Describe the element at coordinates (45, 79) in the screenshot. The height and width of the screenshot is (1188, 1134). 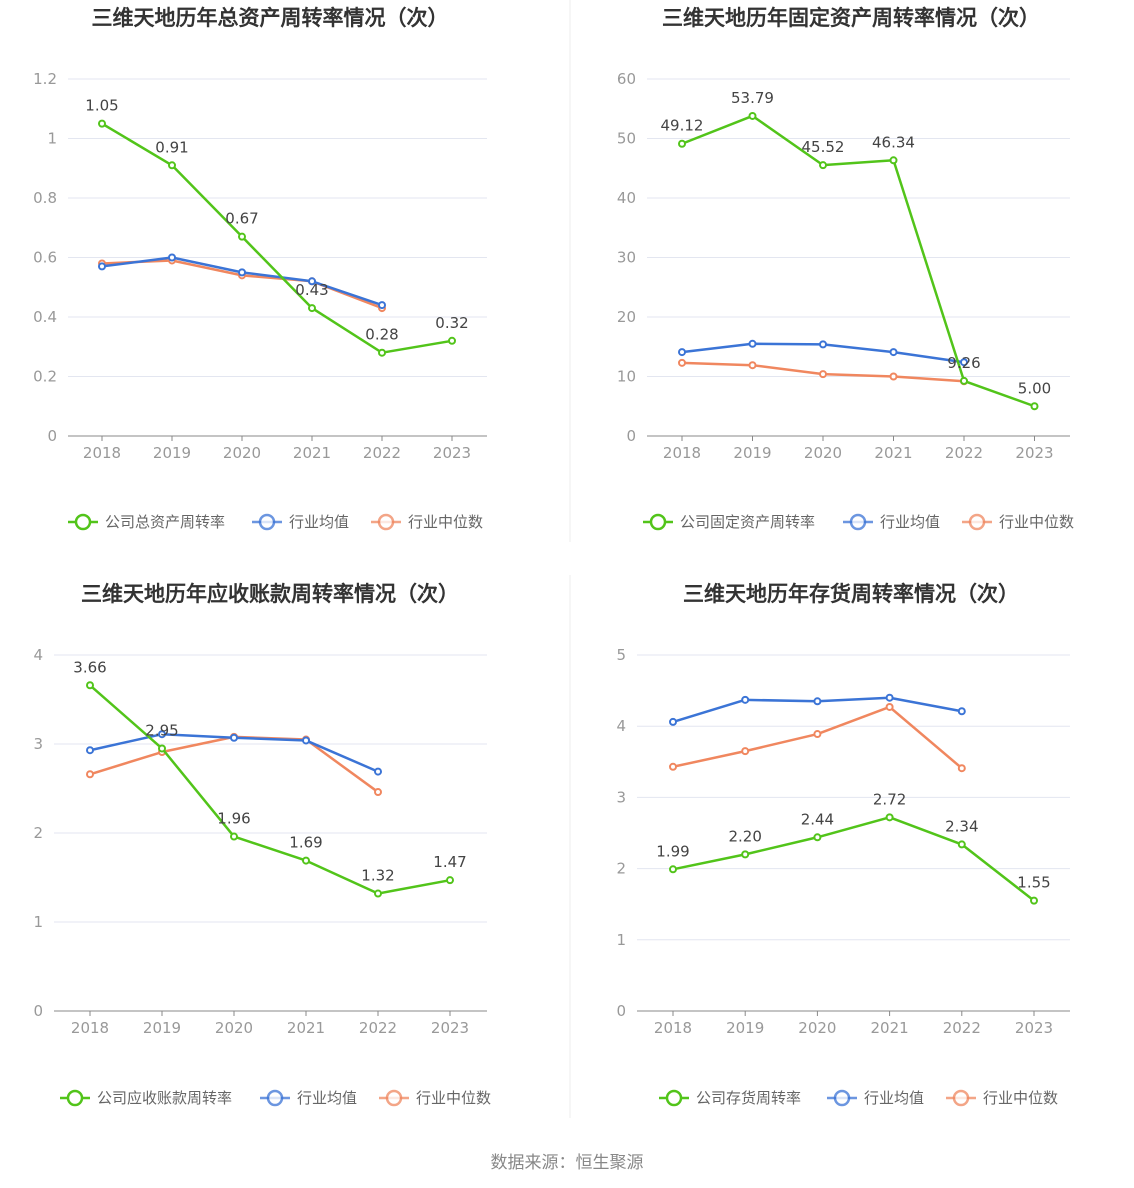
I see `y-tick-label: 1.2` at that location.